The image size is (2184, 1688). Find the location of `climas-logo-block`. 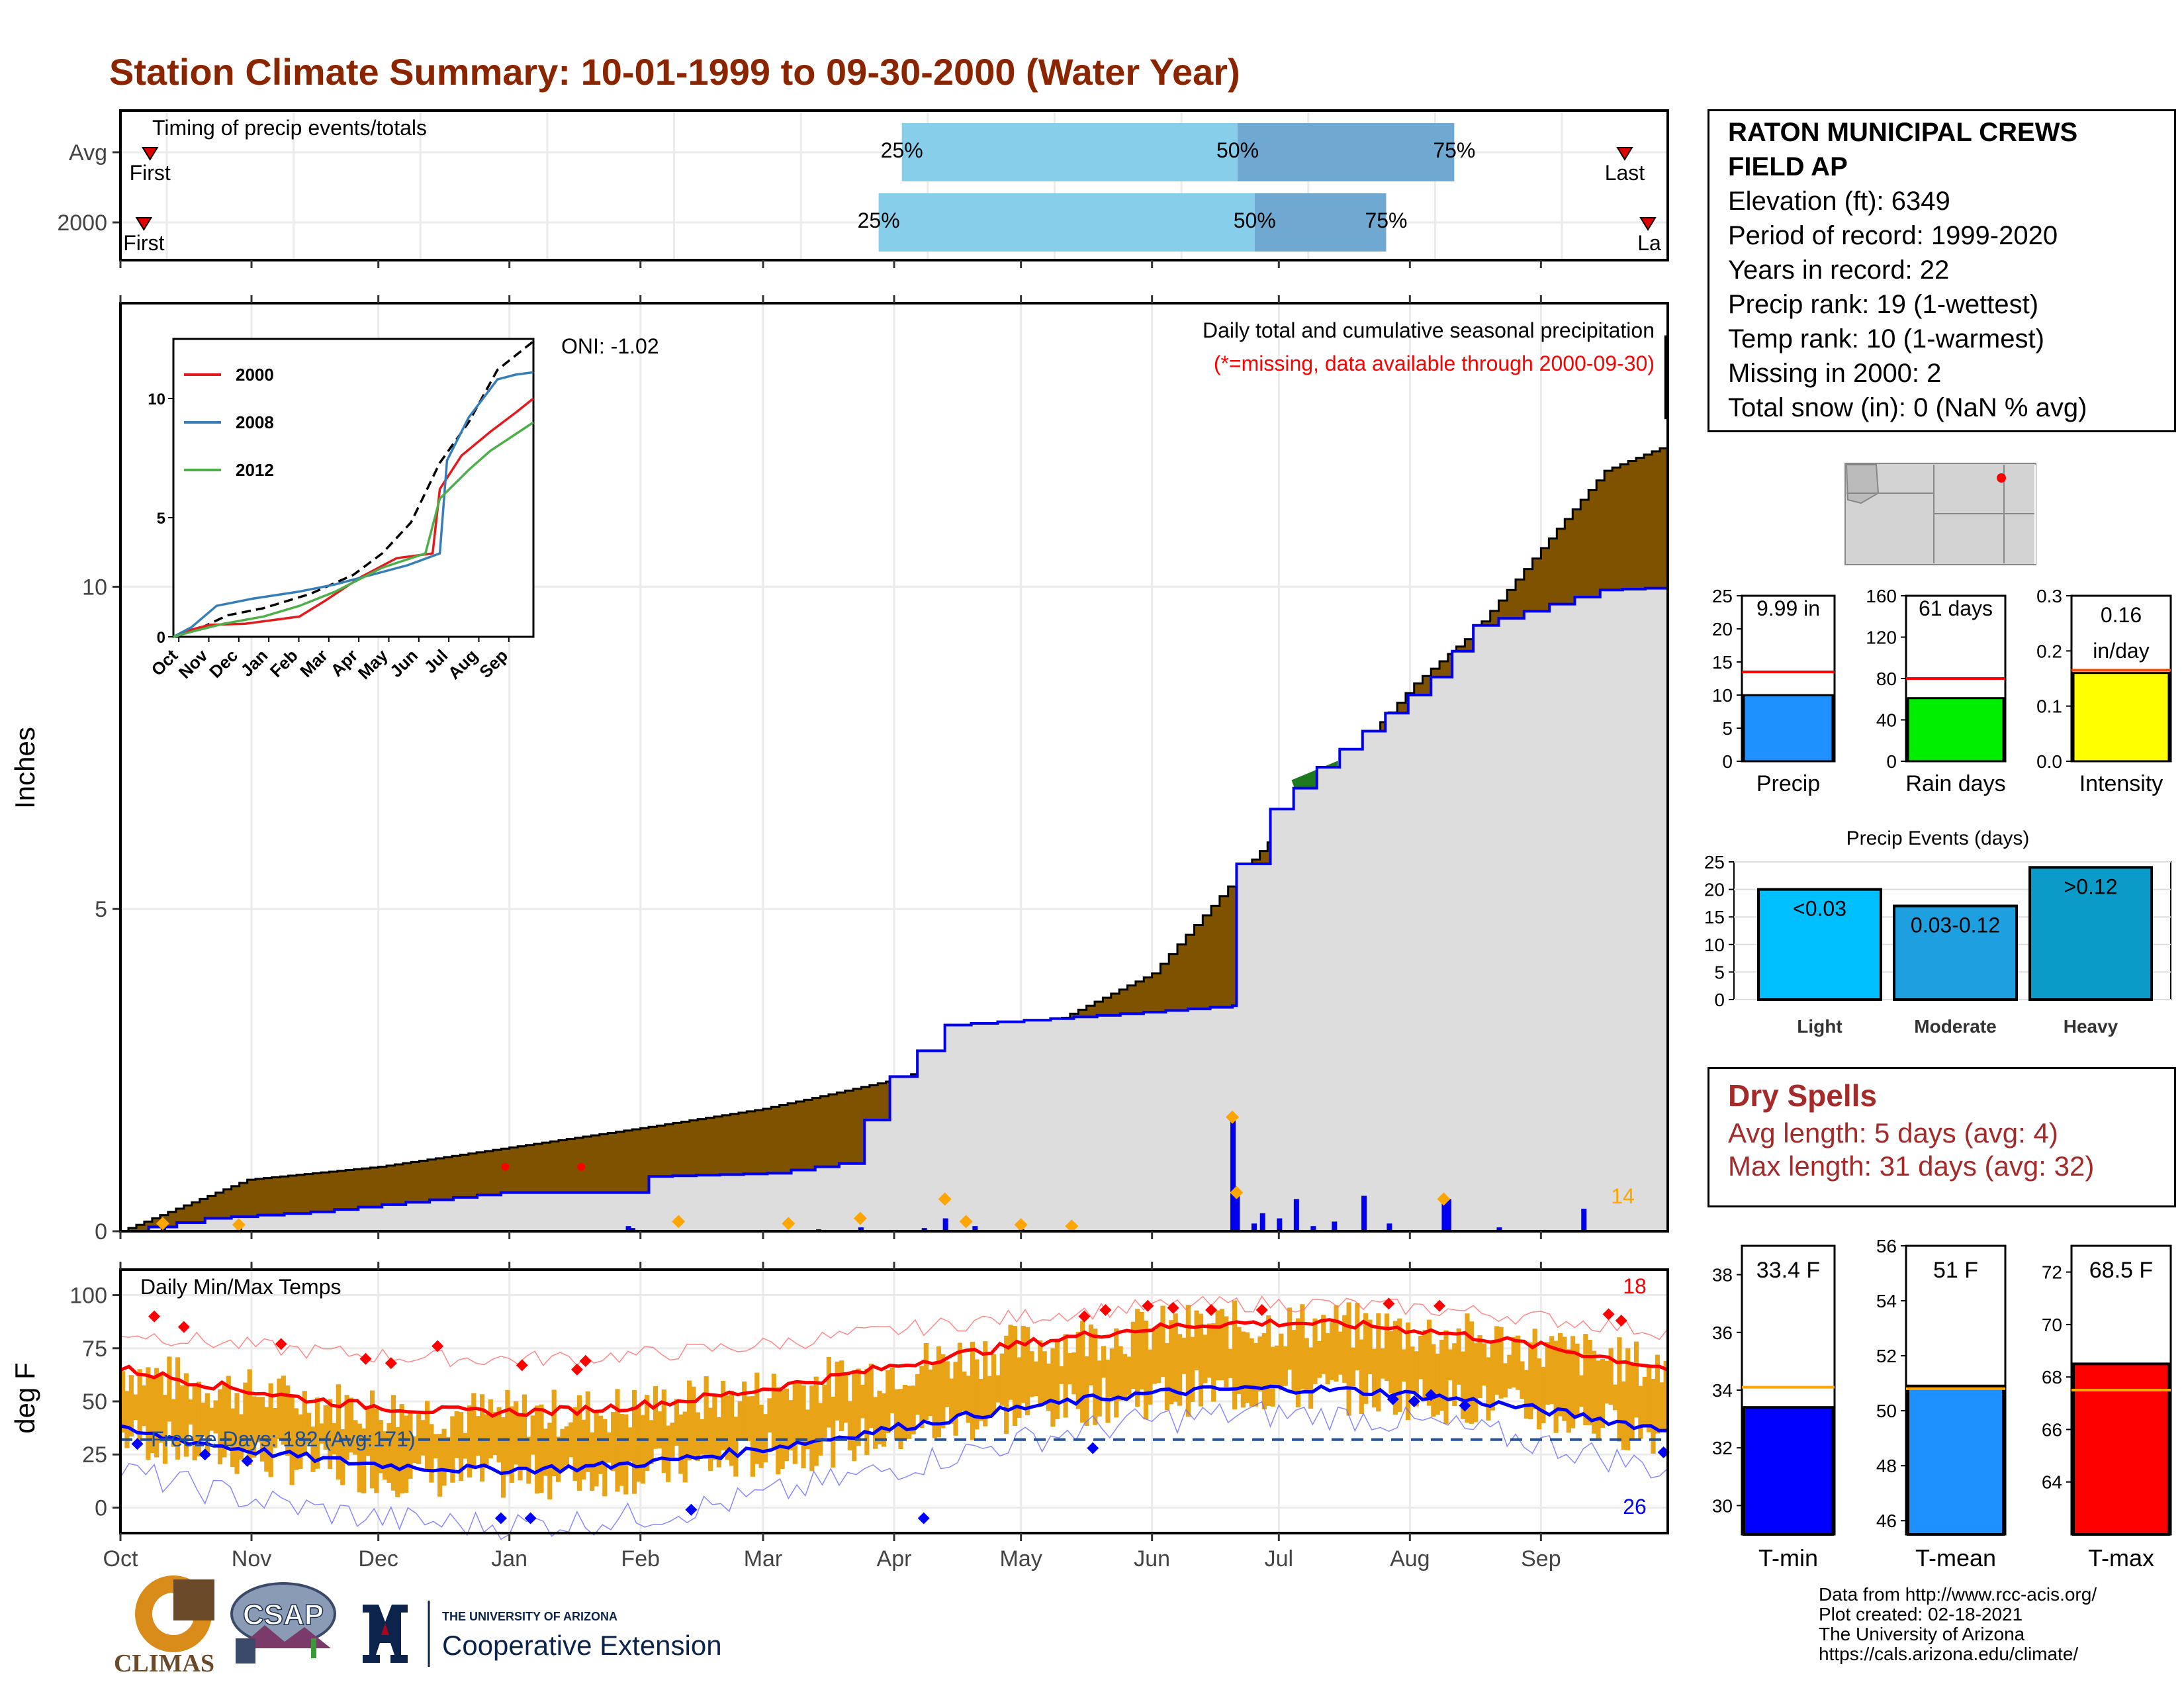

climas-logo-block is located at coordinates (193, 1599).